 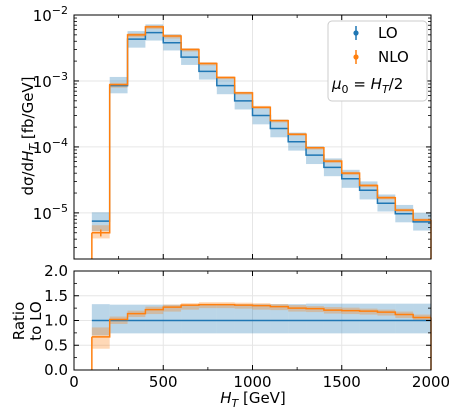 I want to click on y-tick-label: 10⁻⁴, so click(x=50, y=146).